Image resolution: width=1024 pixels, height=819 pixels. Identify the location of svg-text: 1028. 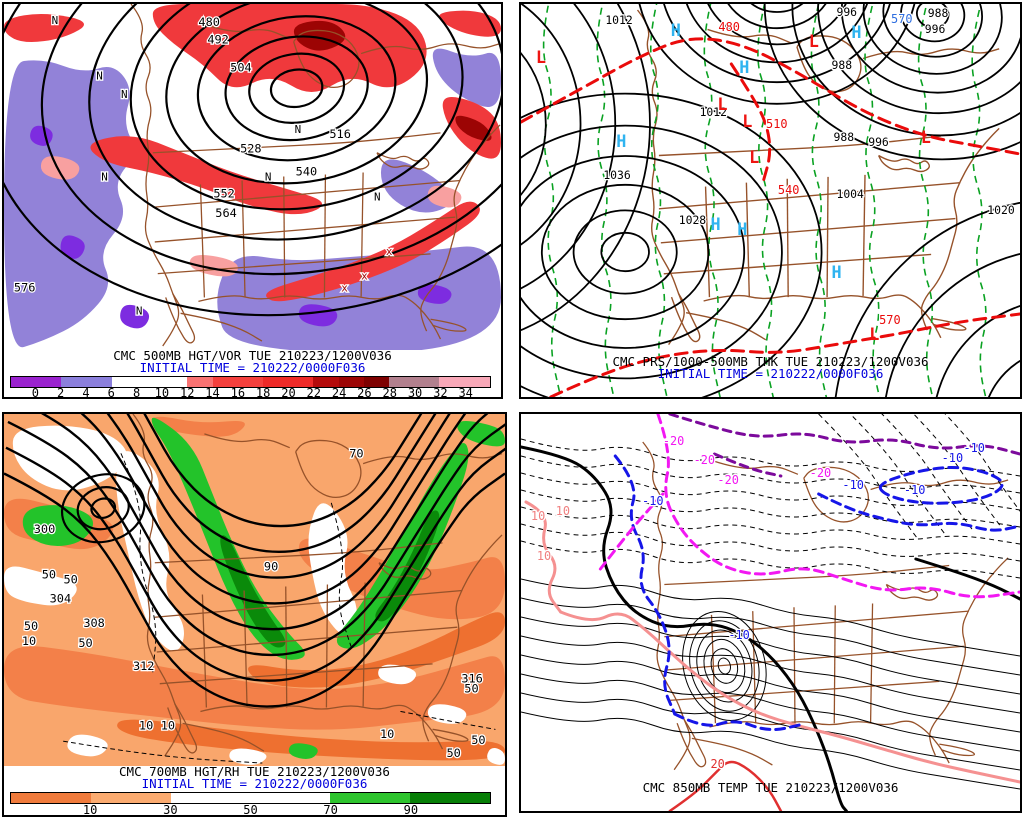
(693, 220).